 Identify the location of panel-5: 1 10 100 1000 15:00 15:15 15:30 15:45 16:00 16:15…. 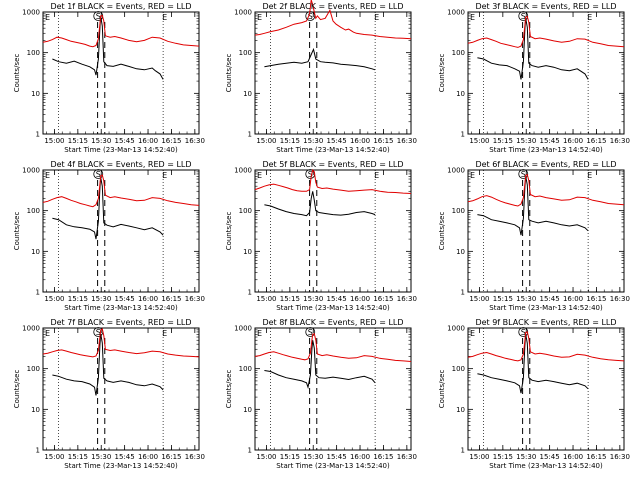
(321, 236).